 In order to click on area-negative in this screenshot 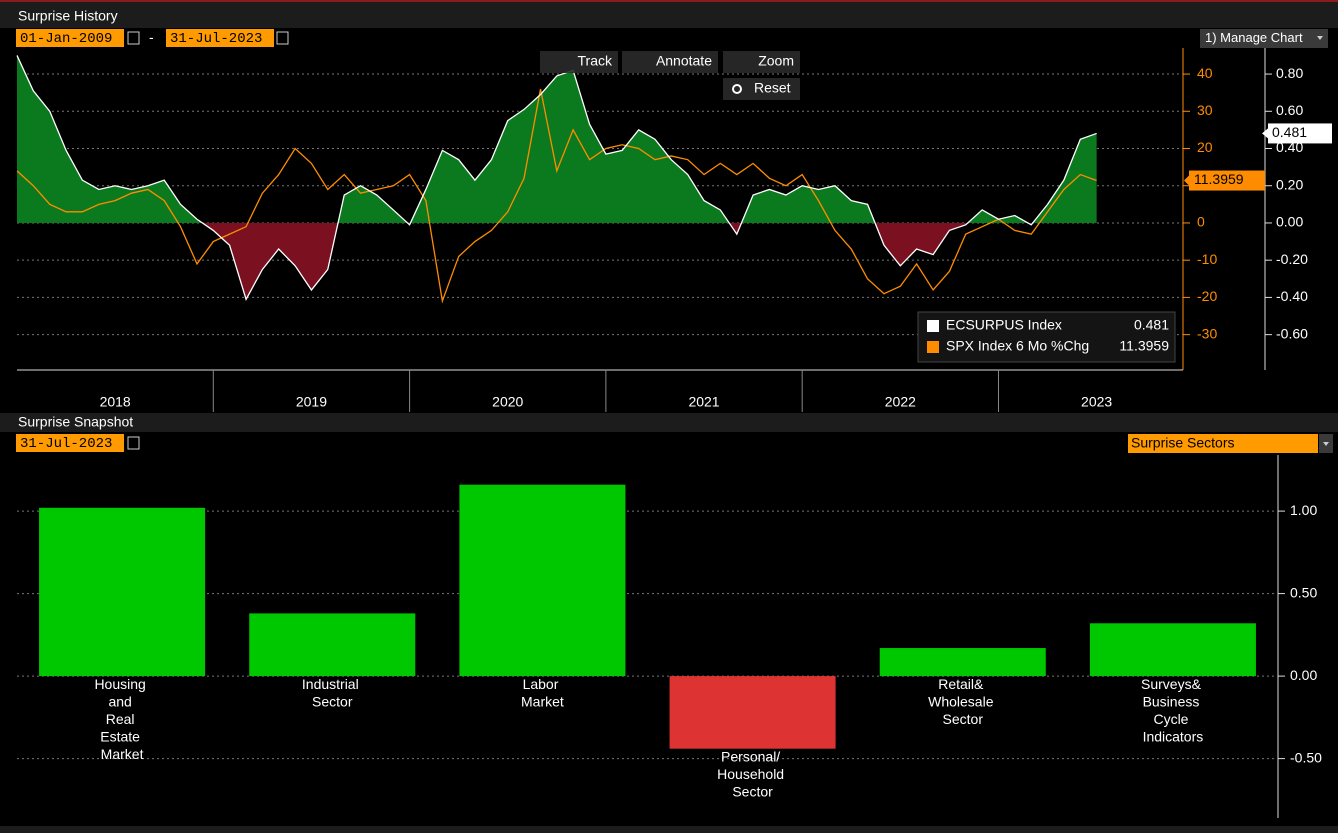, I will do `click(617, 261)`.